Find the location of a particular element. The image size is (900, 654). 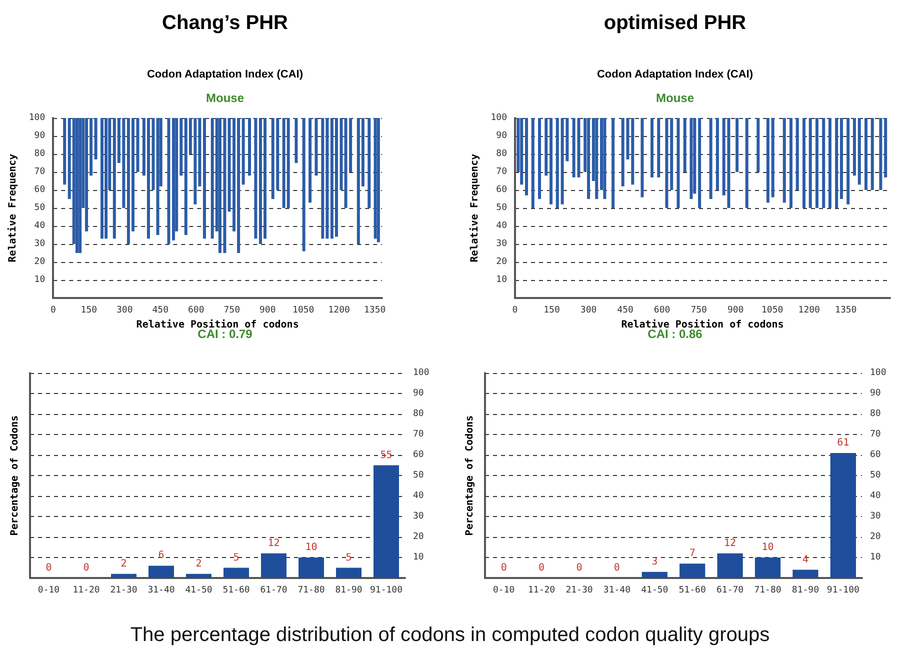

data-label: 3 is located at coordinates (655, 562).